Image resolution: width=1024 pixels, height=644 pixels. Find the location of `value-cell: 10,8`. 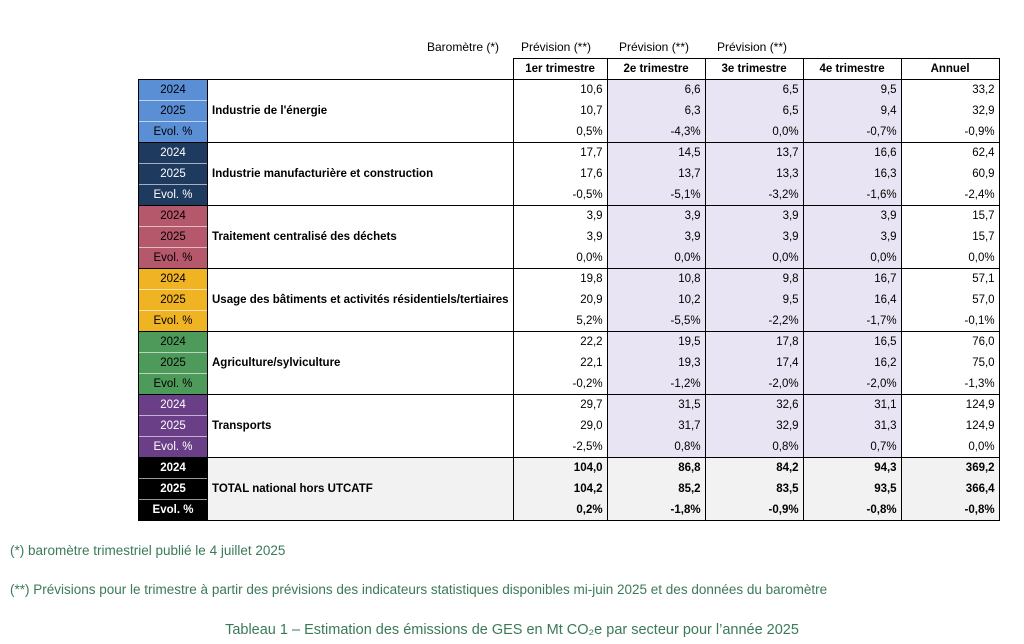

value-cell: 10,8 is located at coordinates (656, 279).